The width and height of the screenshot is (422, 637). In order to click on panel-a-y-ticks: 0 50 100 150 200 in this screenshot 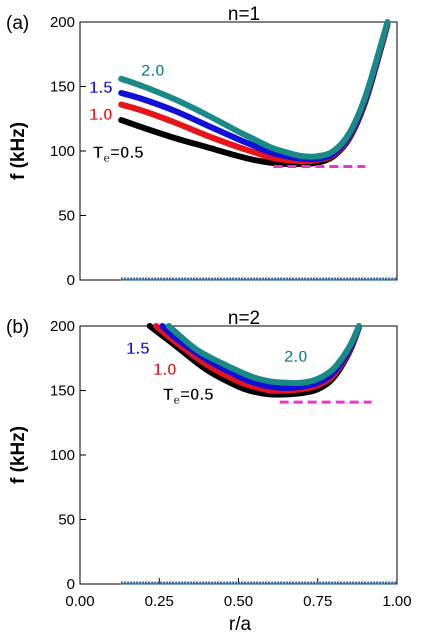, I will do `click(68, 151)`.